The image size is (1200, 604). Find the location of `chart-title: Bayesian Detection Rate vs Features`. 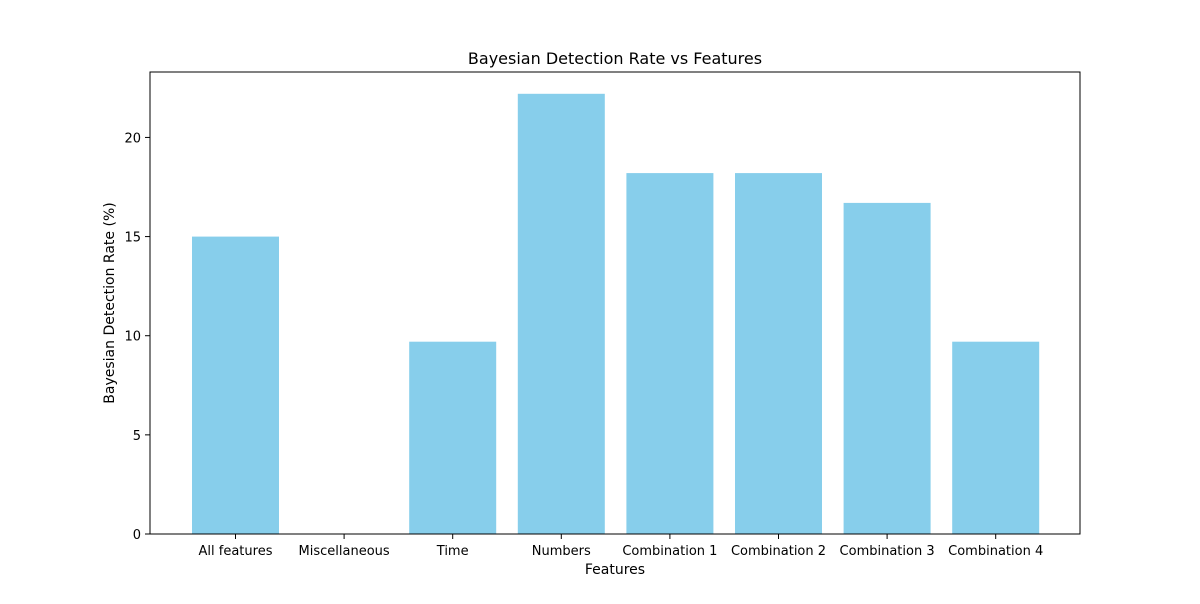

chart-title: Bayesian Detection Rate vs Features is located at coordinates (615, 58).